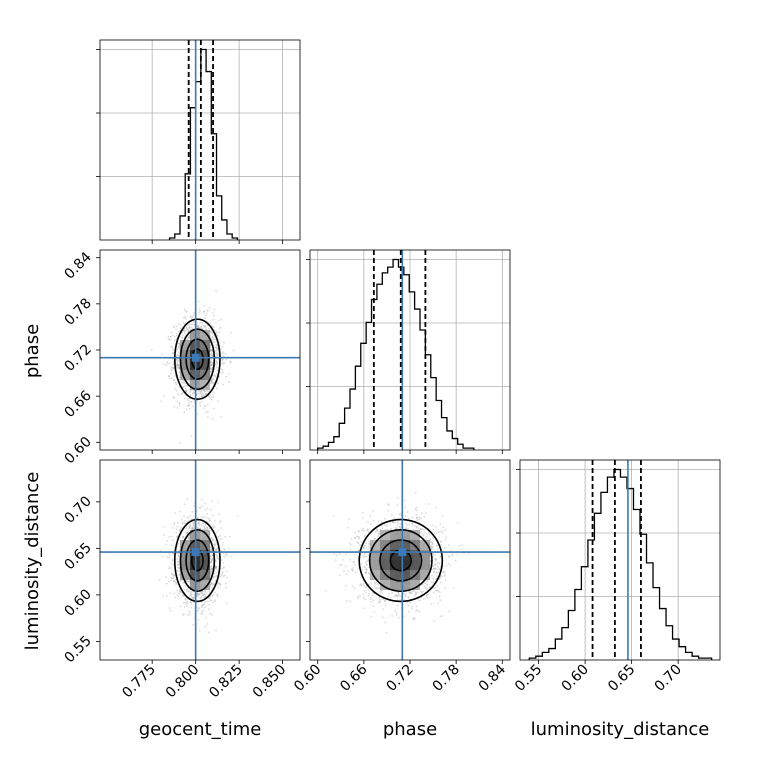 Image resolution: width=760 pixels, height=760 pixels. I want to click on x-tick-label: 0.825, so click(226, 682).